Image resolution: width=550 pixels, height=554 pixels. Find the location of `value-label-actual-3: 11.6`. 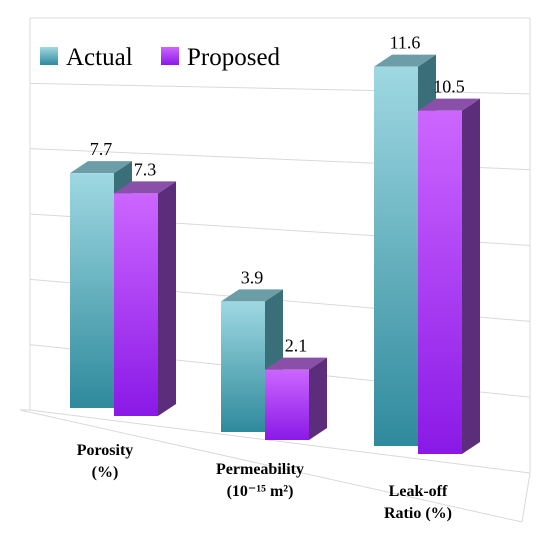

value-label-actual-3: 11.6 is located at coordinates (405, 43).